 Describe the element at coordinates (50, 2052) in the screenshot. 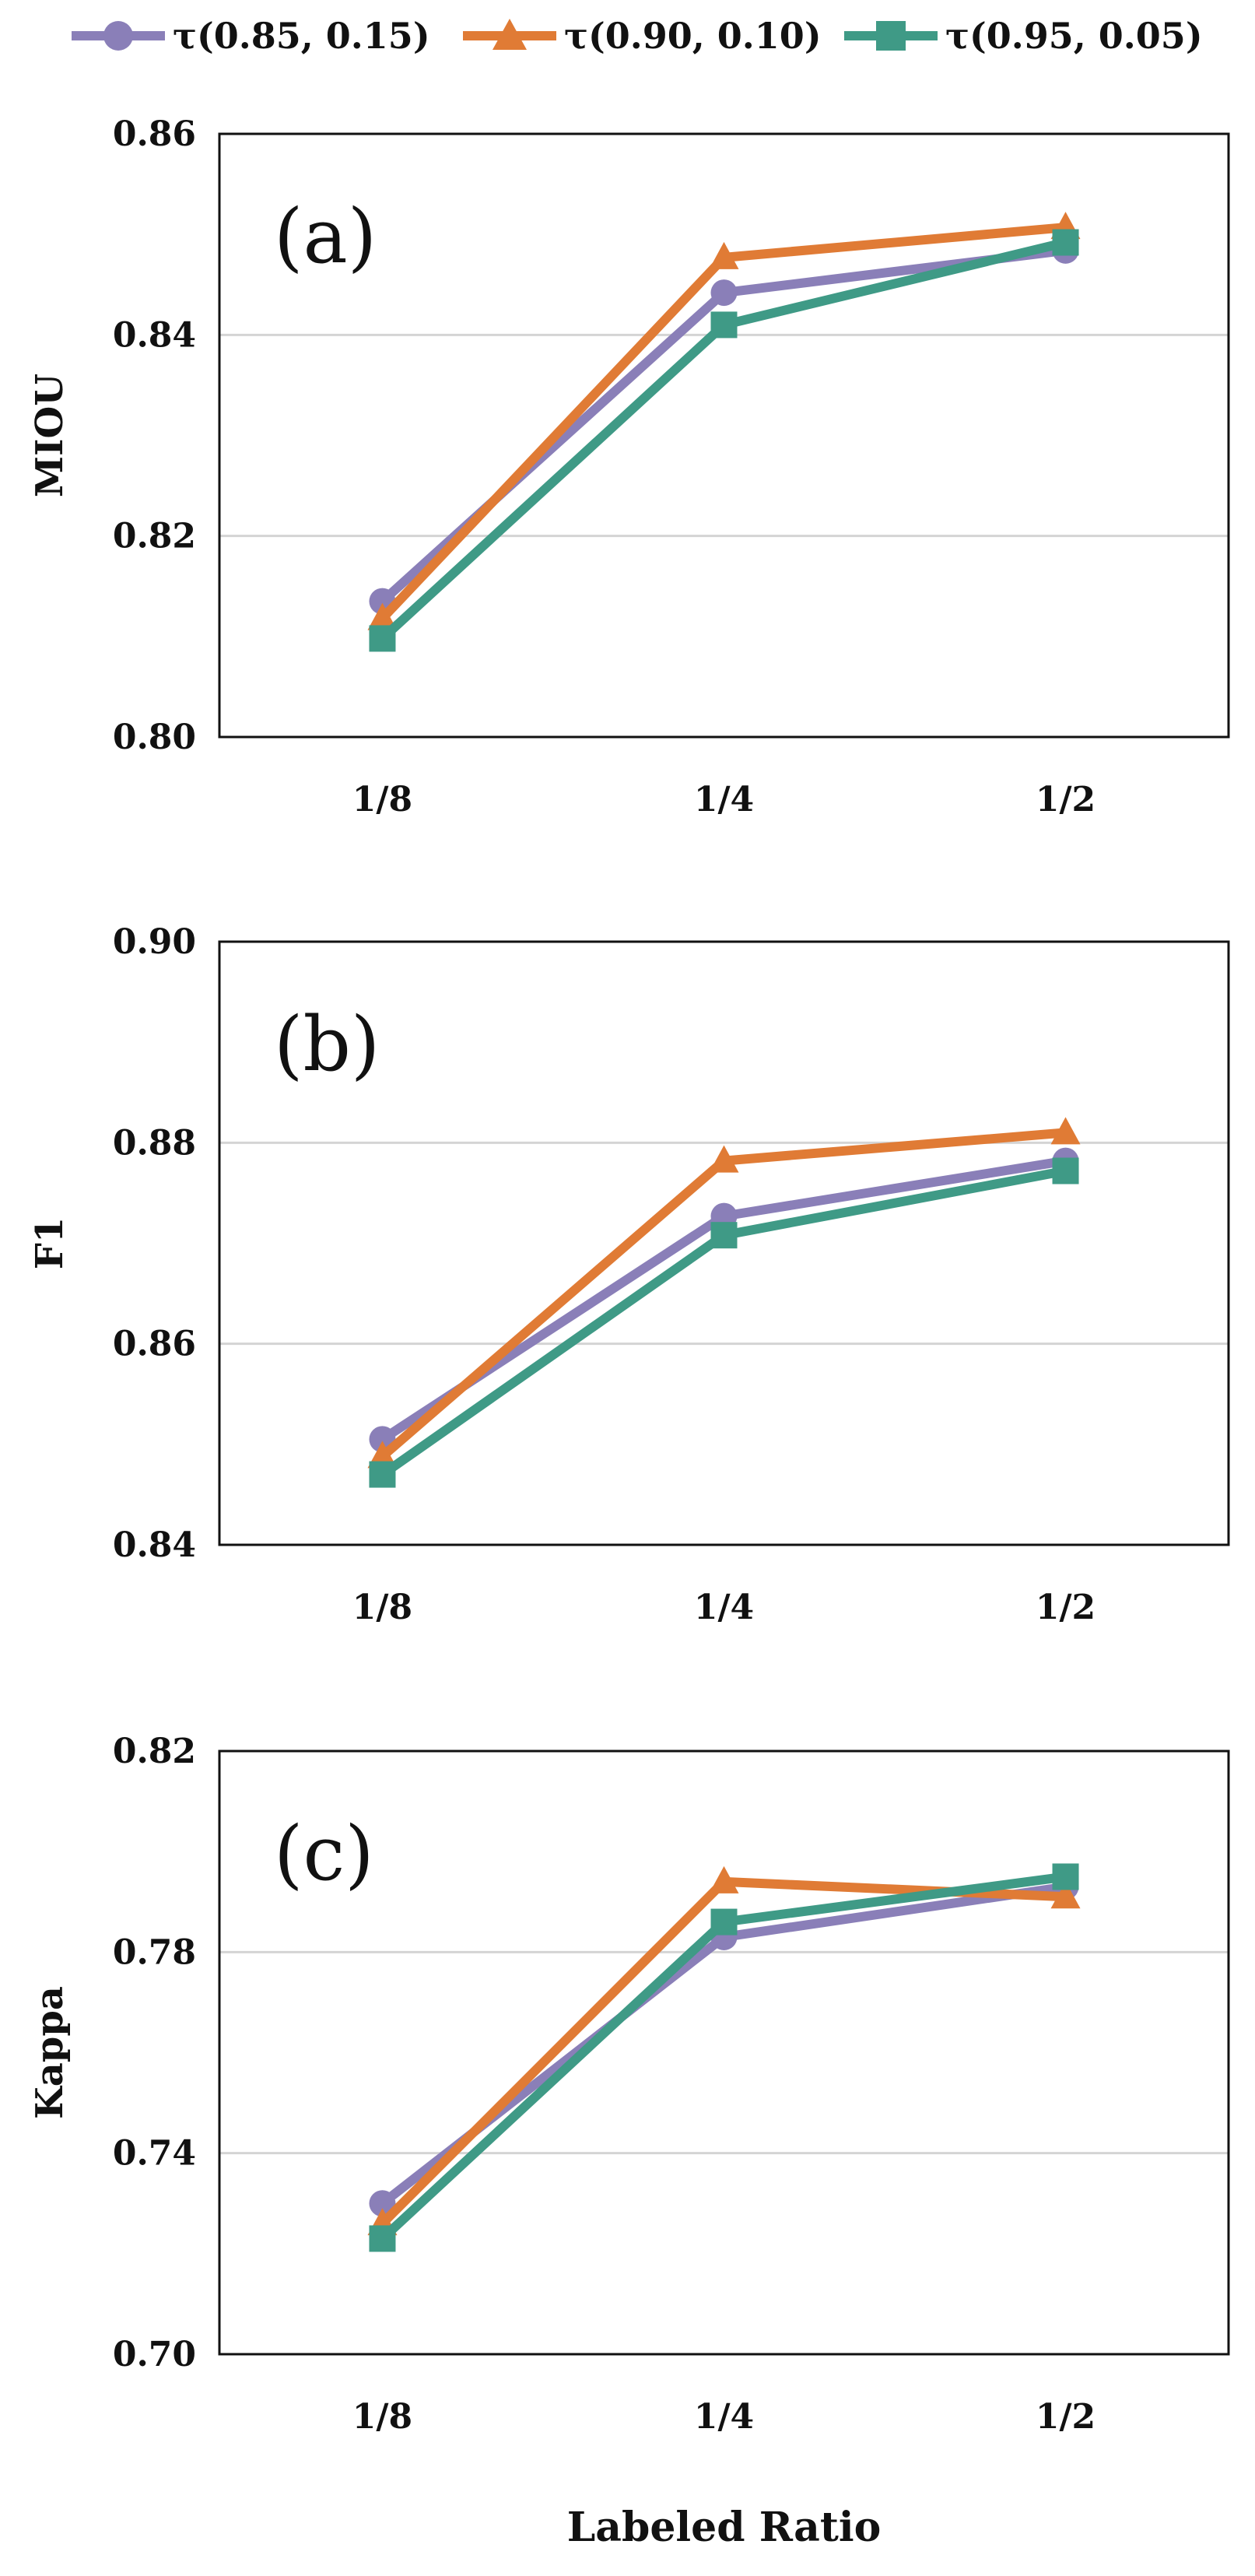

I see `y-axis-label: Kappa` at that location.